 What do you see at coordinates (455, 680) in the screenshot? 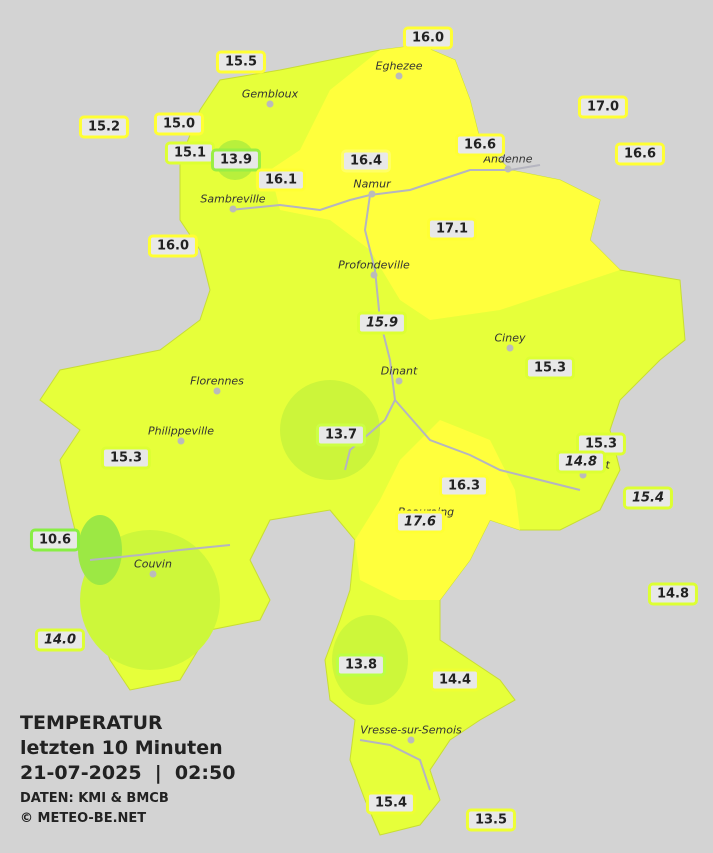
I see `station-temperature: 14.4` at bounding box center [455, 680].